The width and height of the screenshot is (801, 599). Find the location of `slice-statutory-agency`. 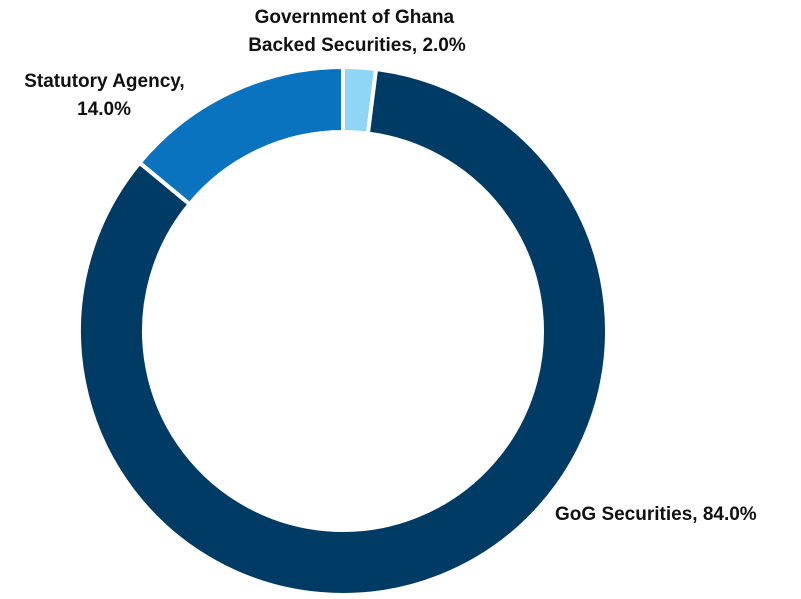

slice-statutory-agency is located at coordinates (240, 135).